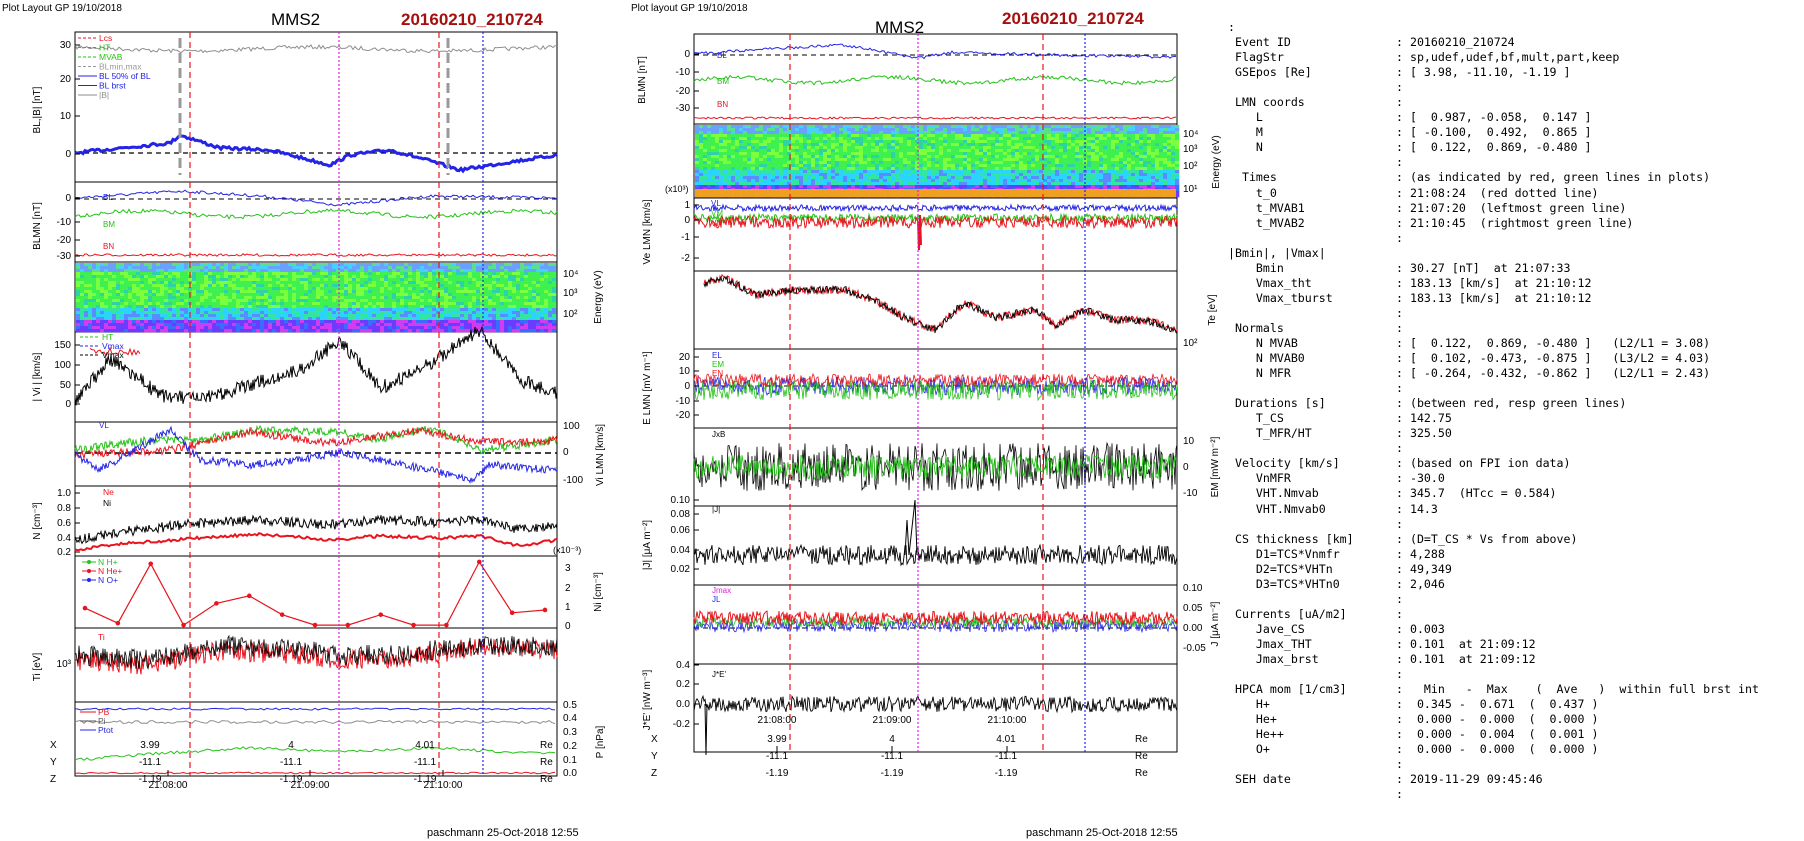 This screenshot has height=841, width=1804. What do you see at coordinates (1513, 569) in the screenshot?
I see `info-row: D2=TCS*VHTn: 49,349` at bounding box center [1513, 569].